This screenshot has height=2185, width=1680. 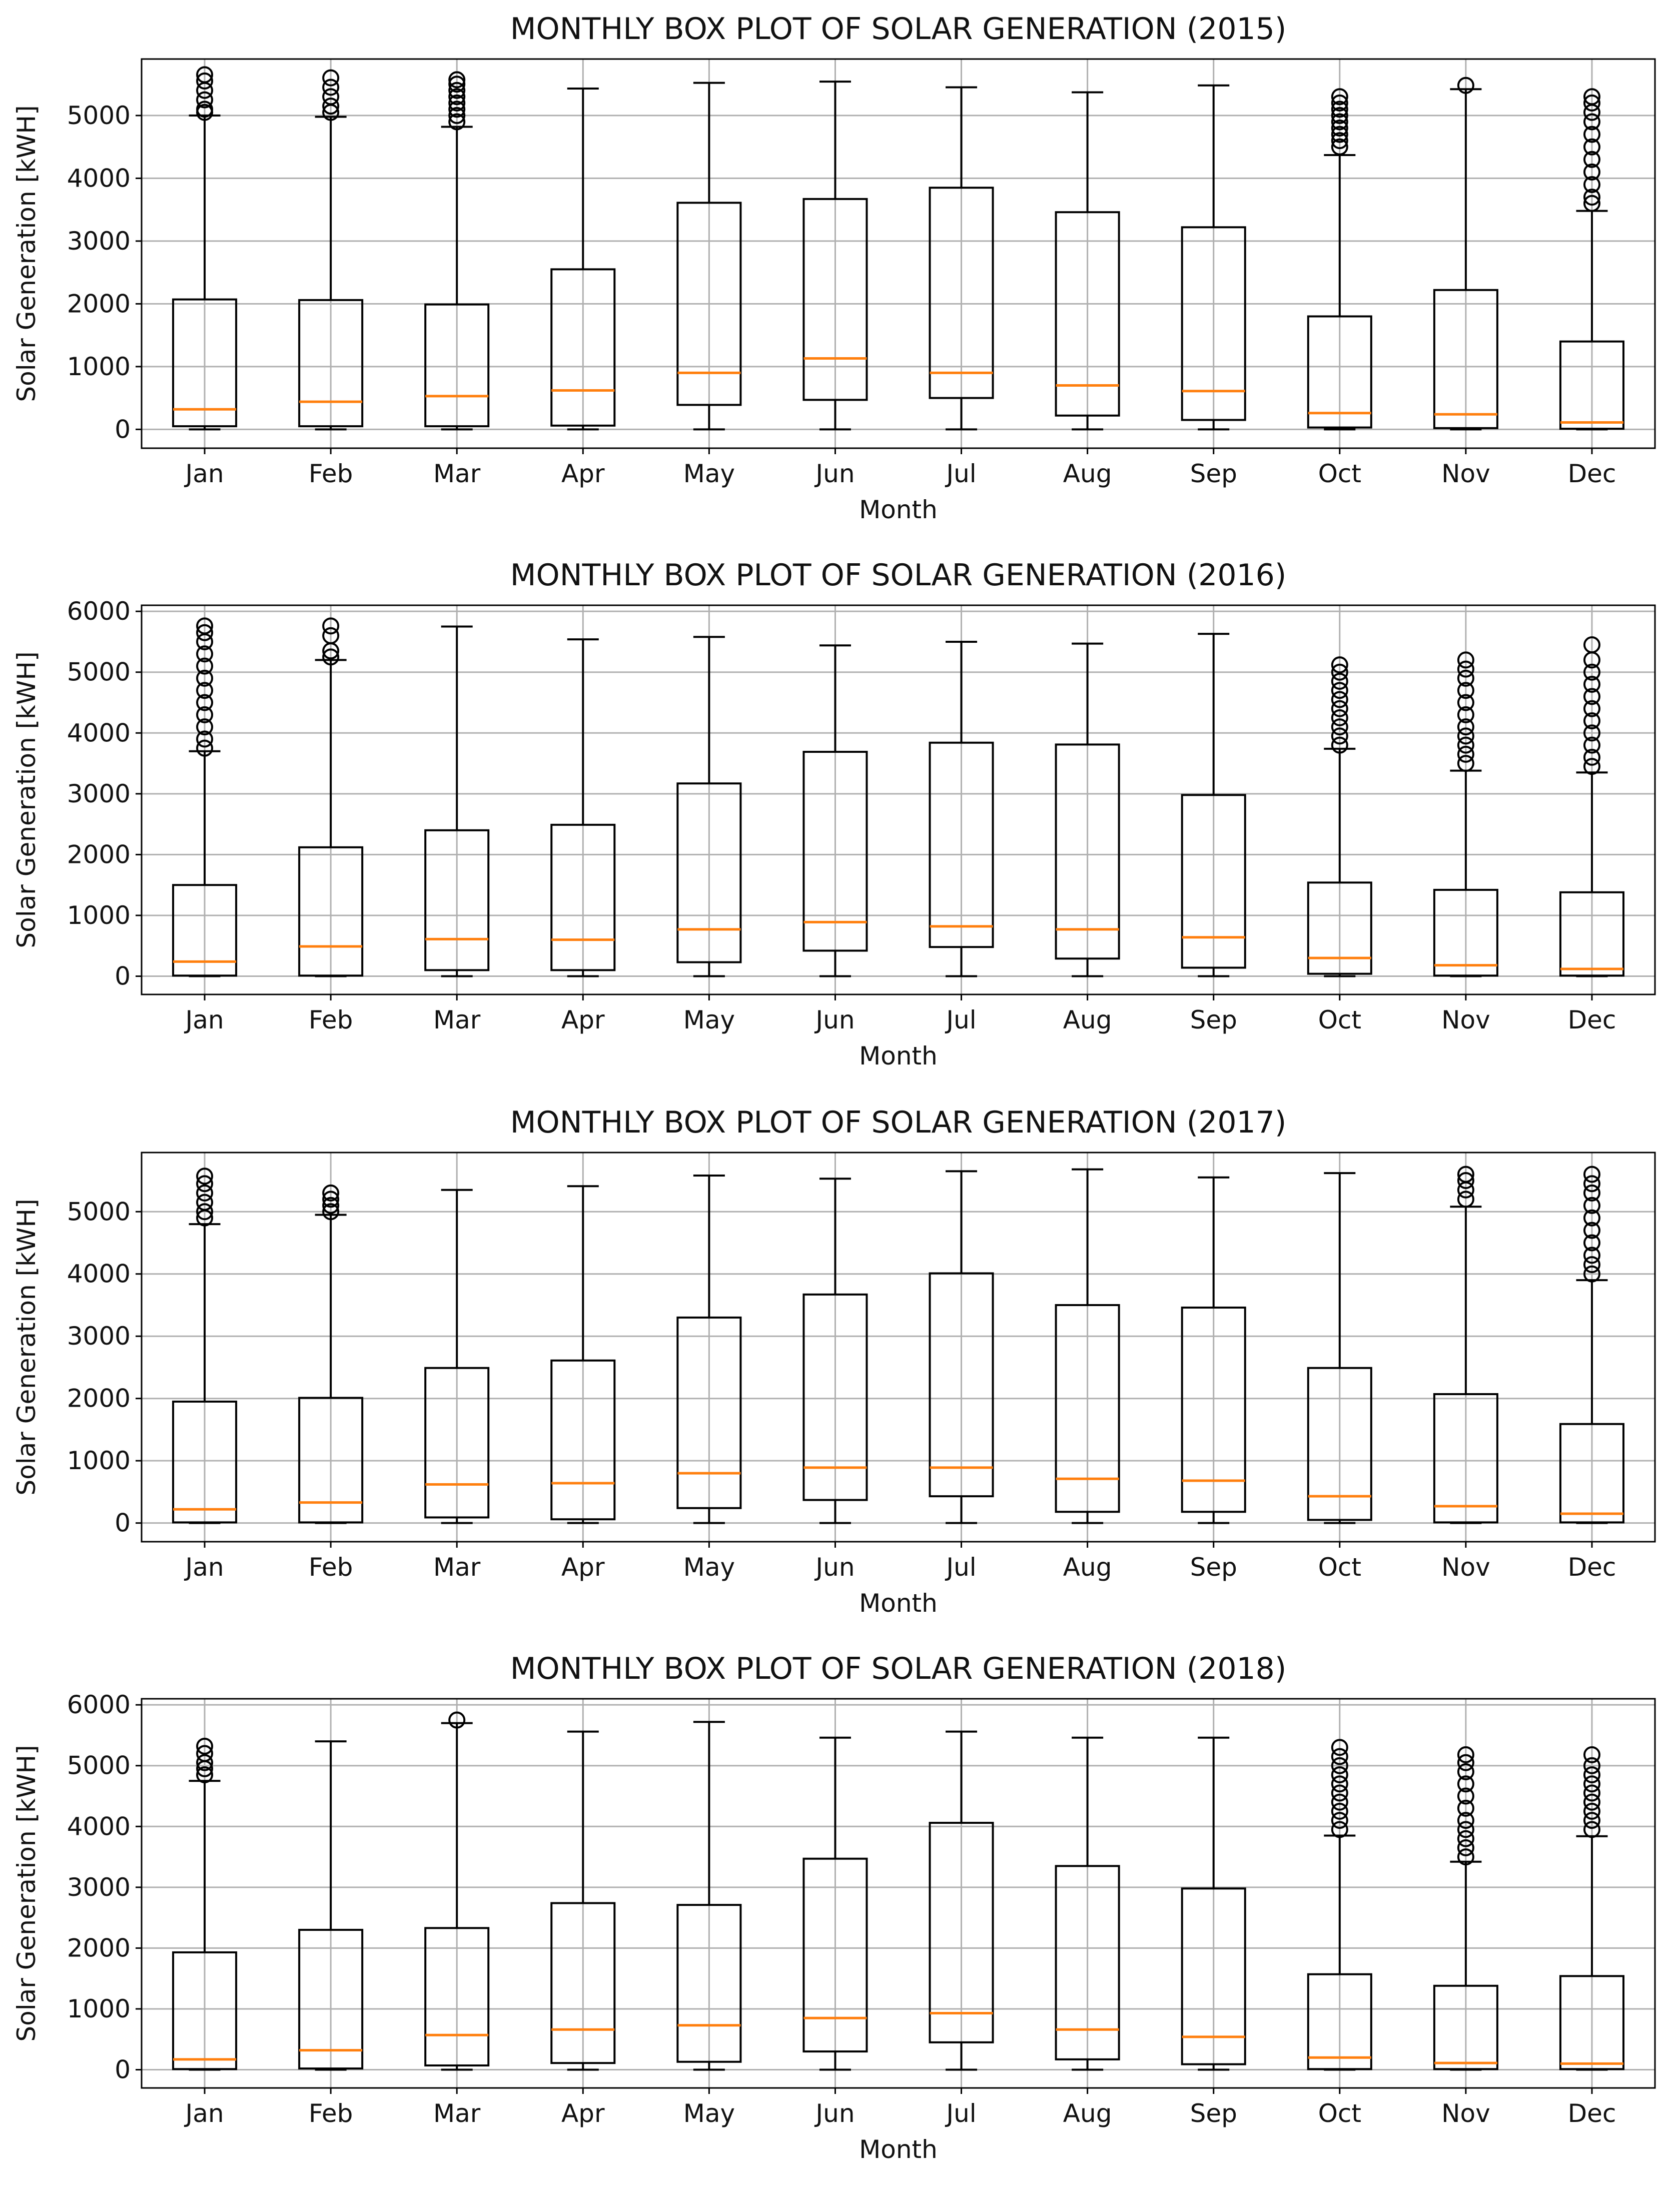 I want to click on box-dec, so click(x=1591, y=259).